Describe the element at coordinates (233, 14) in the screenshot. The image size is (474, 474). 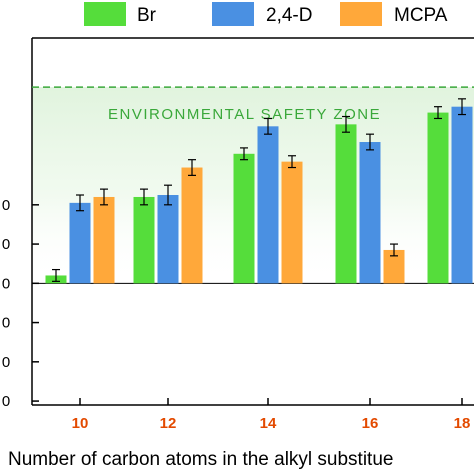
I see `legend-swatch-2-4-d` at that location.